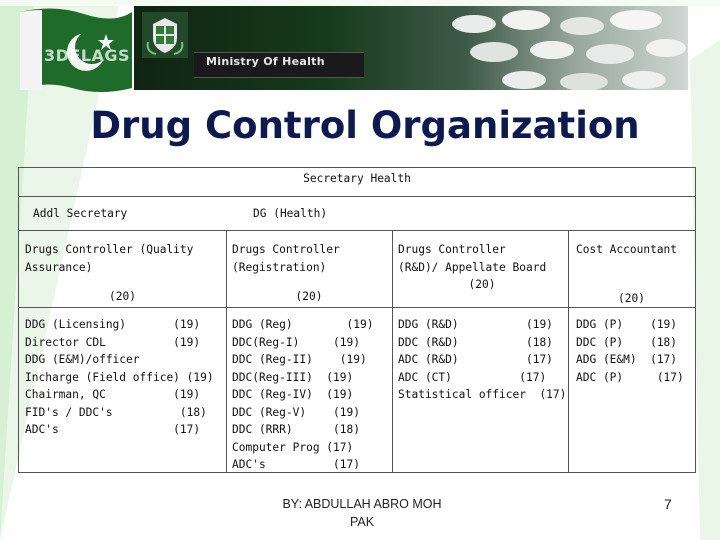 The width and height of the screenshot is (720, 540). I want to click on node-dg-health: DG (Health), so click(290, 213).